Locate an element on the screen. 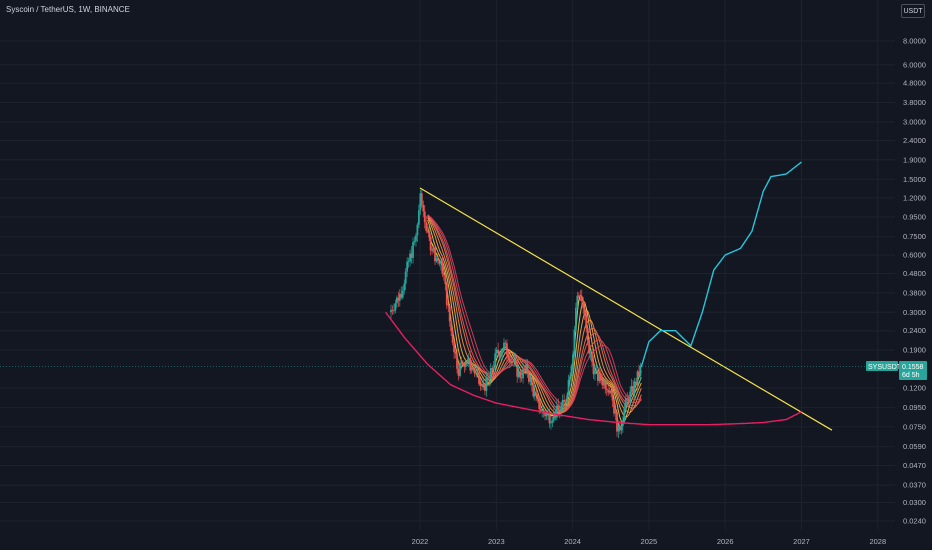 This screenshot has width=932, height=550. y-tick-label: 2.4000 is located at coordinates (914, 140).